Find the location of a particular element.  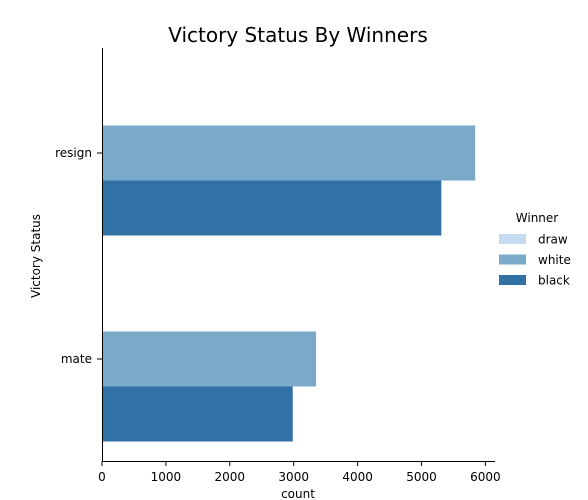

y-tick-label-resign: resign is located at coordinates (73, 153).